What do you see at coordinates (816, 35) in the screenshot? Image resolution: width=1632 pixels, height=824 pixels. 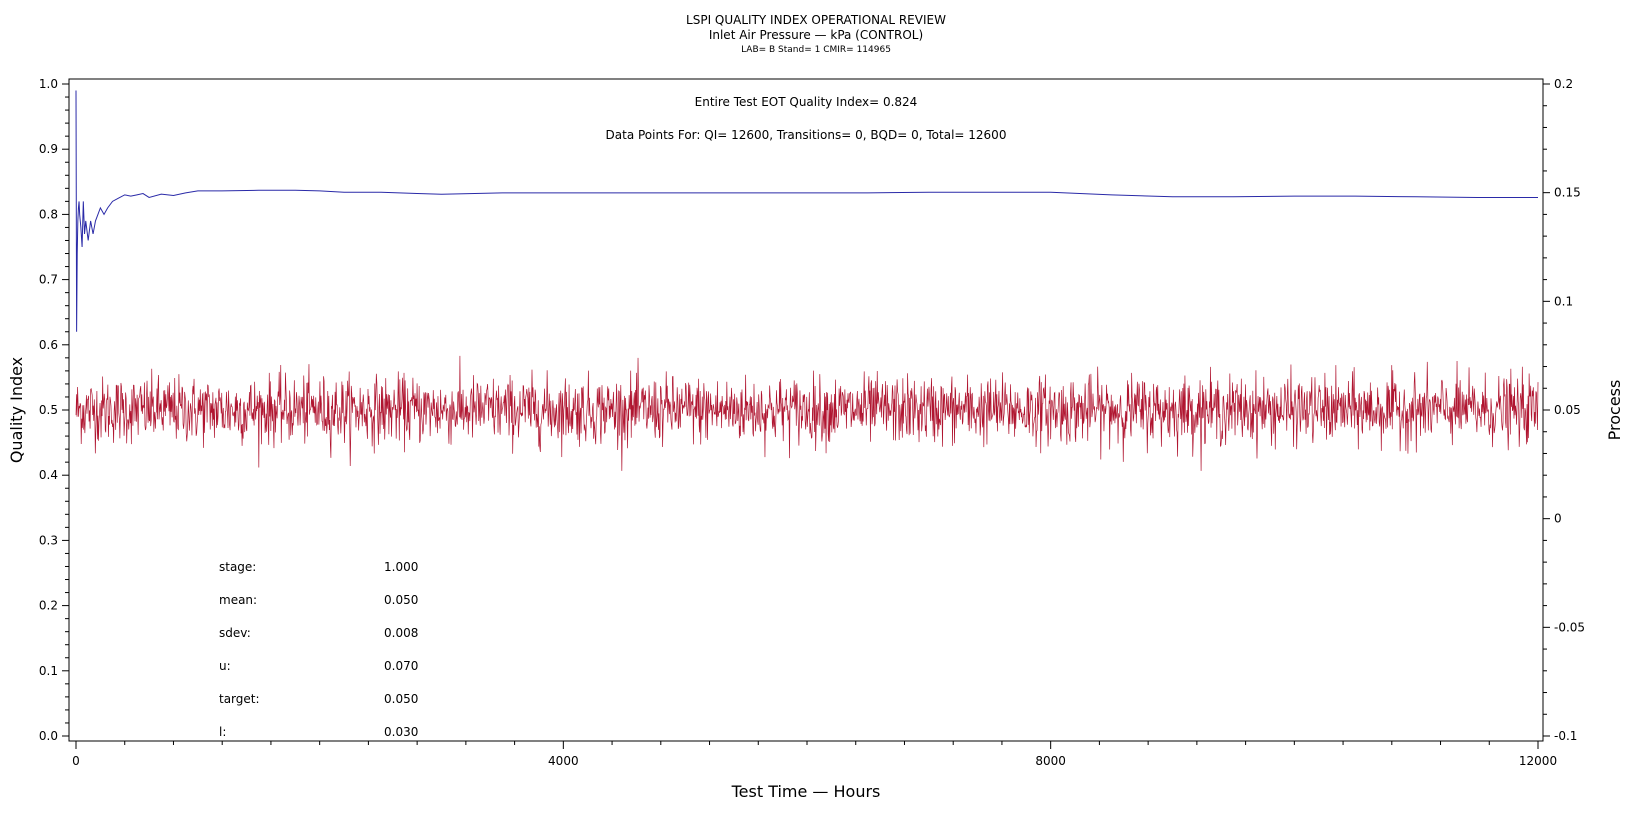 I see `chart-subtitle: Inlet Air Pressure — kPa (CONTROL)` at bounding box center [816, 35].